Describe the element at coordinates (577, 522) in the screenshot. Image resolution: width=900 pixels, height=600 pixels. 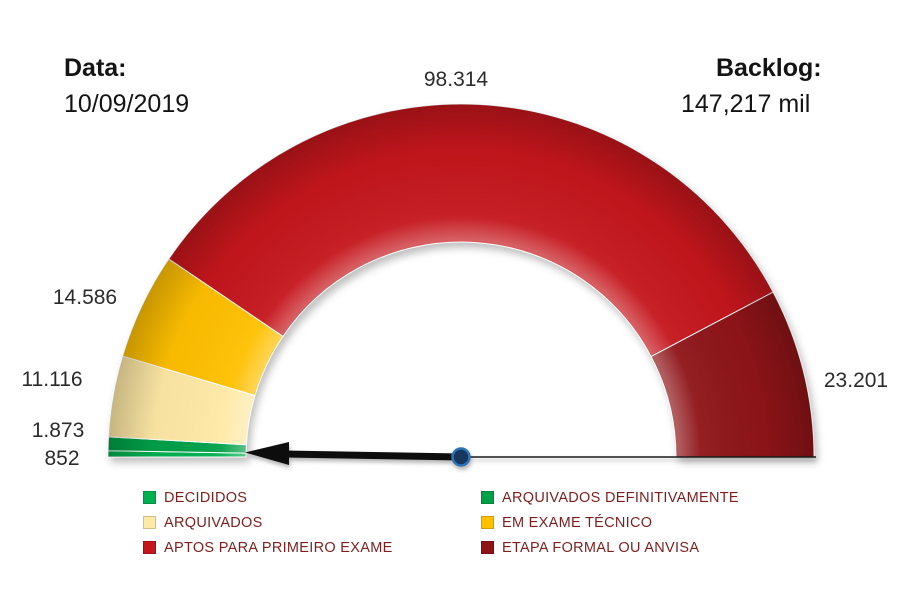
I see `legend-label-em-exame-tecnico: EM EXAME TÉCNICO` at that location.